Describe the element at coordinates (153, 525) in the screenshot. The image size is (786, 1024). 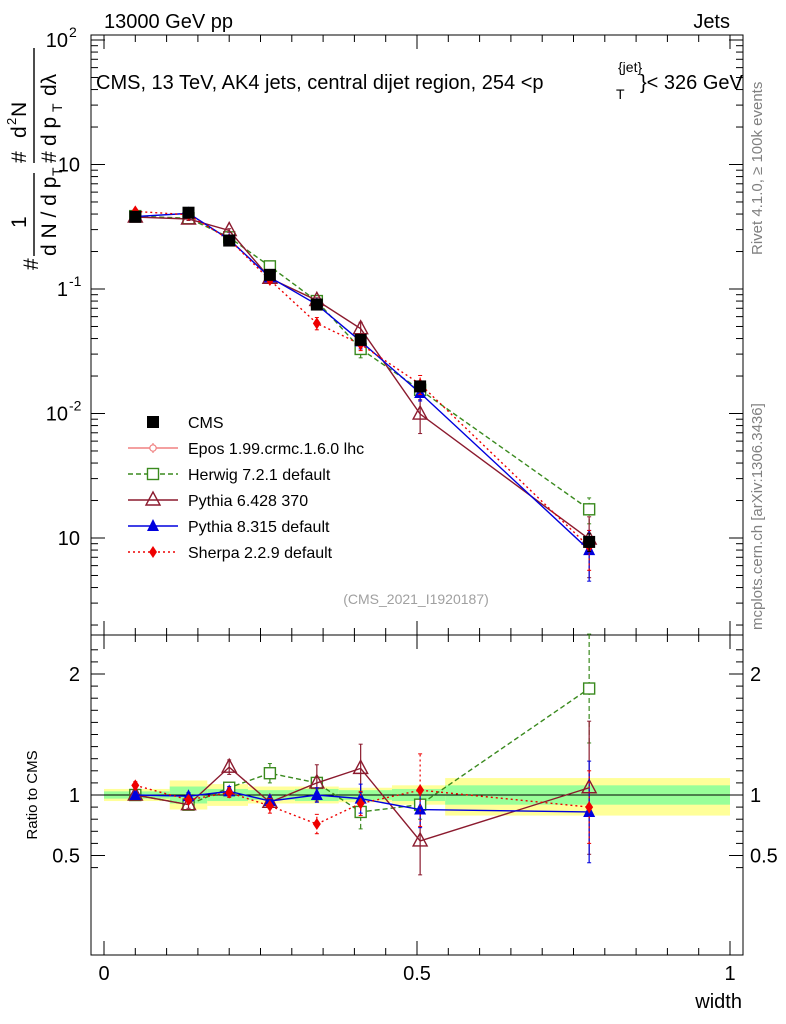
I see `legend-marker-Pythia8` at that location.